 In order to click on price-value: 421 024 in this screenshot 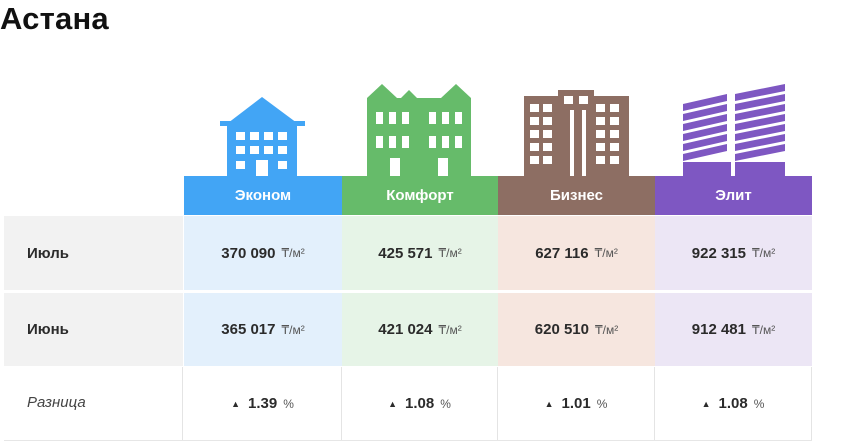, I will do `click(405, 329)`.